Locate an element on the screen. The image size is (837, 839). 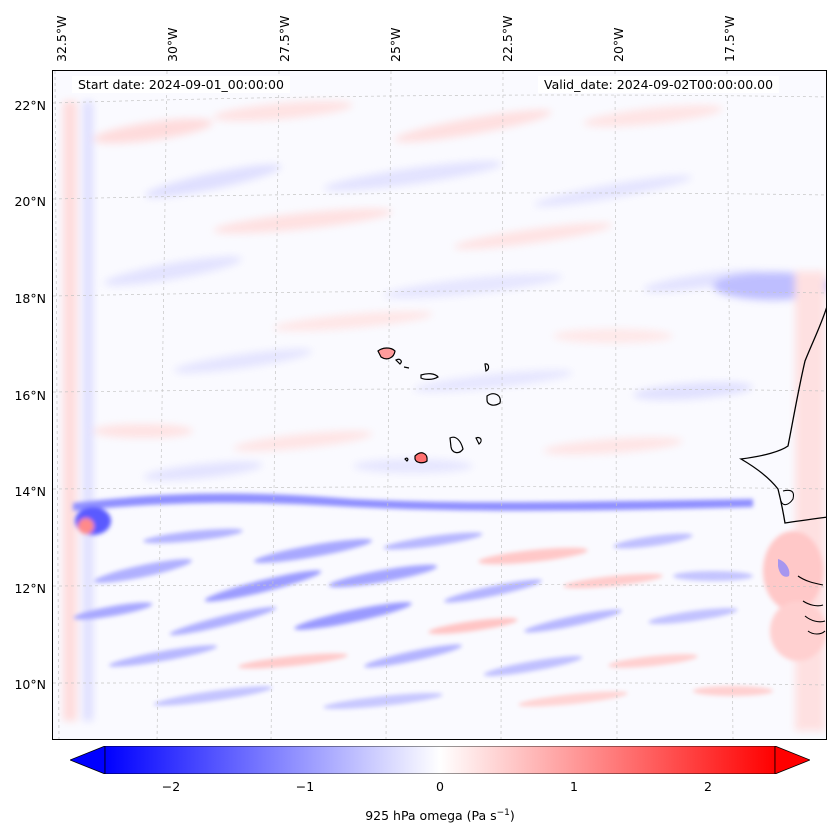
colorbar-tick-neg2: −2 is located at coordinates (171, 786).